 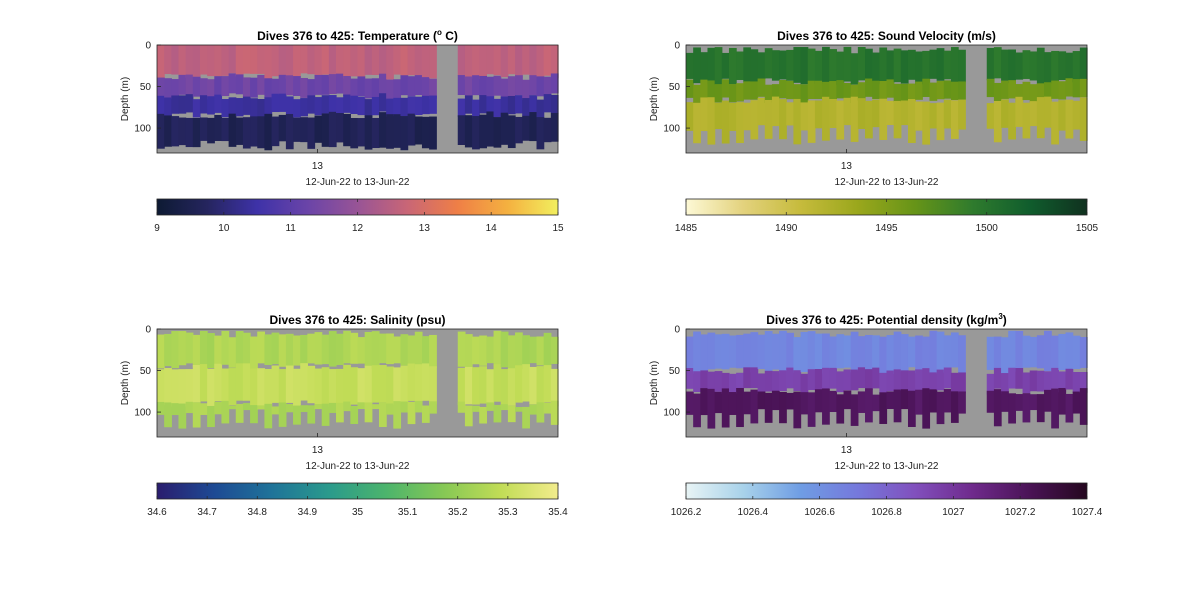 What do you see at coordinates (886, 512) in the screenshot?
I see `colorbar-tick-label: 1026.8` at bounding box center [886, 512].